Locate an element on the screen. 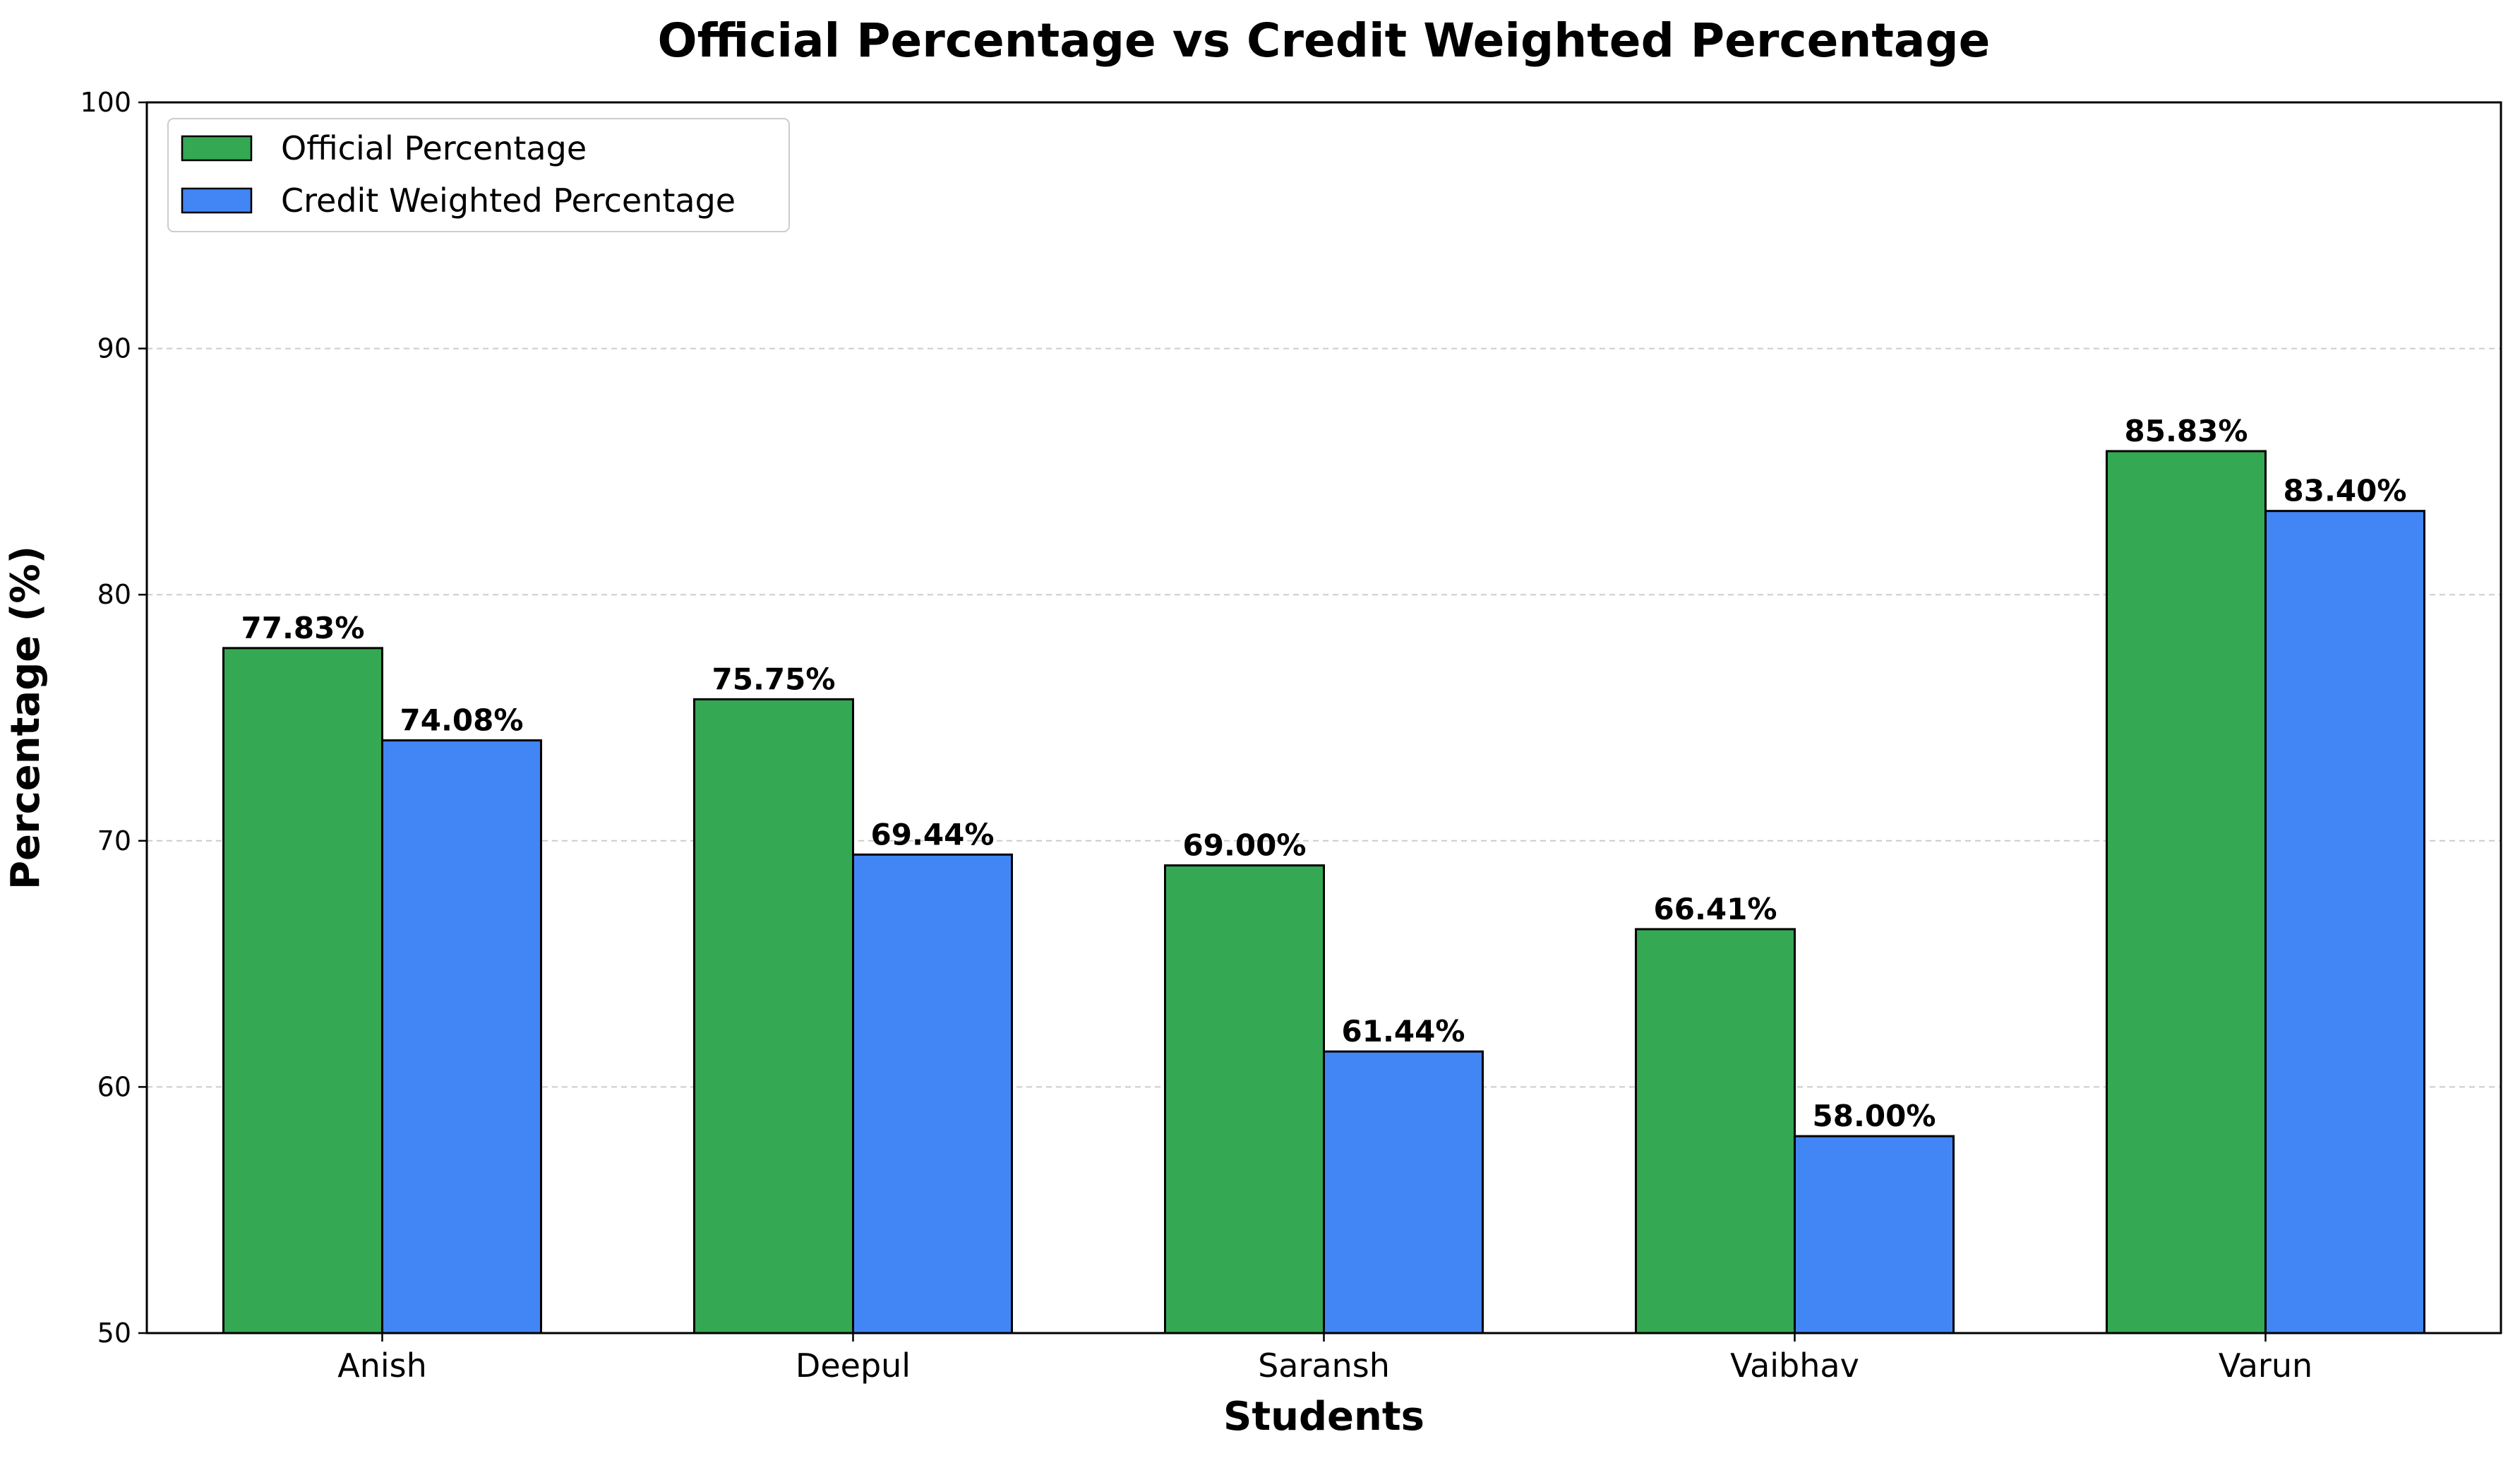  x-tick-label: Deepul is located at coordinates (853, 1365).